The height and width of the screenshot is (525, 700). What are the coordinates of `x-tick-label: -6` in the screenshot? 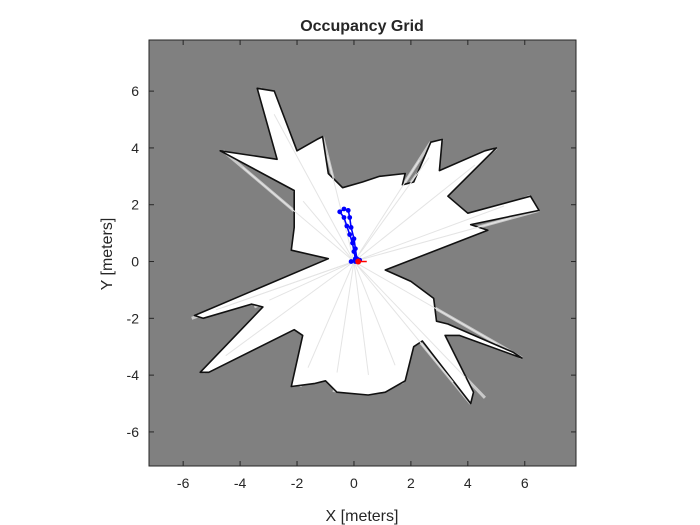 It's located at (183, 483).